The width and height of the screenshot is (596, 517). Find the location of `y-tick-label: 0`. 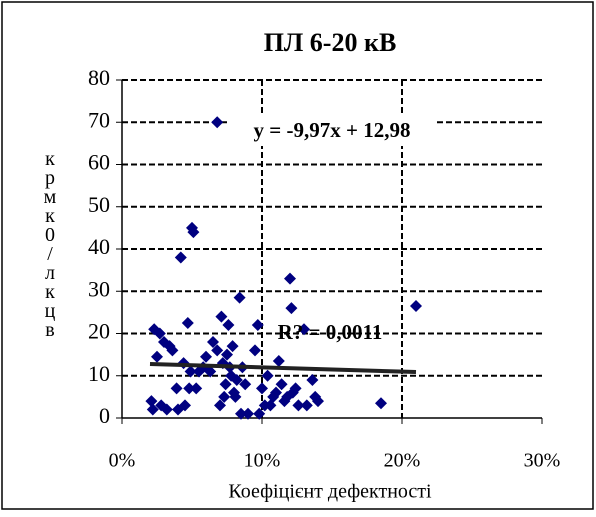

y-tick-label: 0 is located at coordinates (104, 415).